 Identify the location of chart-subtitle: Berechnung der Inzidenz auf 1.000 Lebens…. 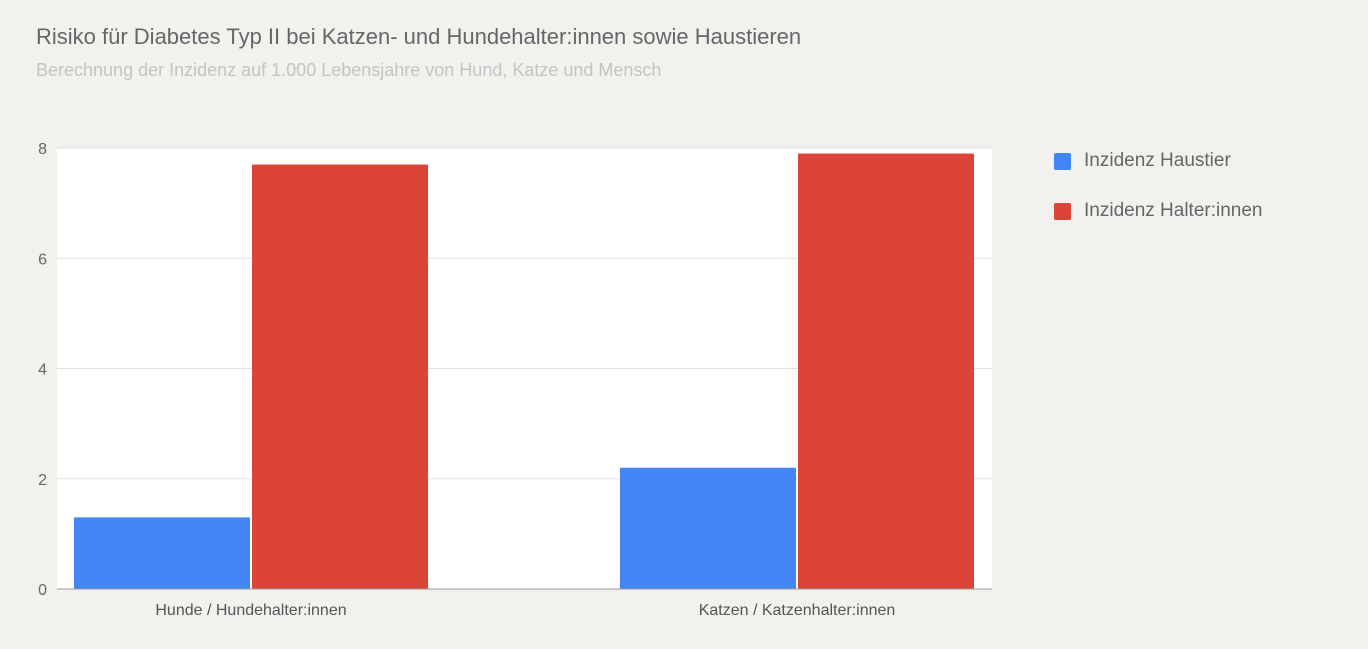
(349, 70).